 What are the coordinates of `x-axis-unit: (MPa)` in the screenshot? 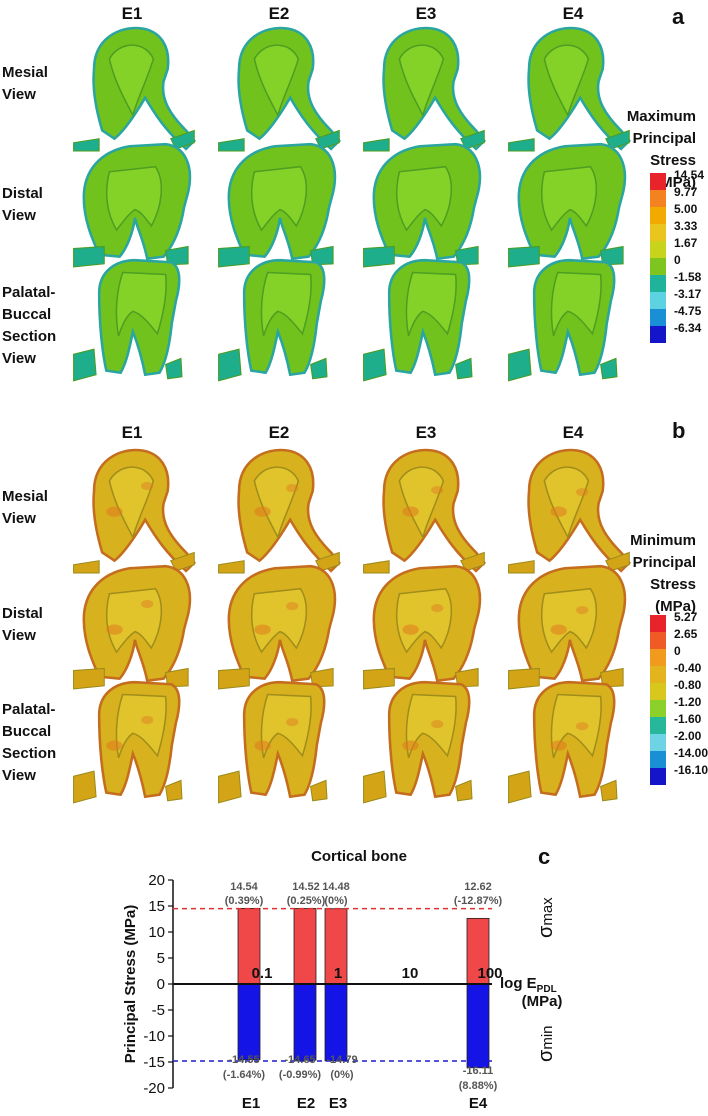 It's located at (542, 1001).